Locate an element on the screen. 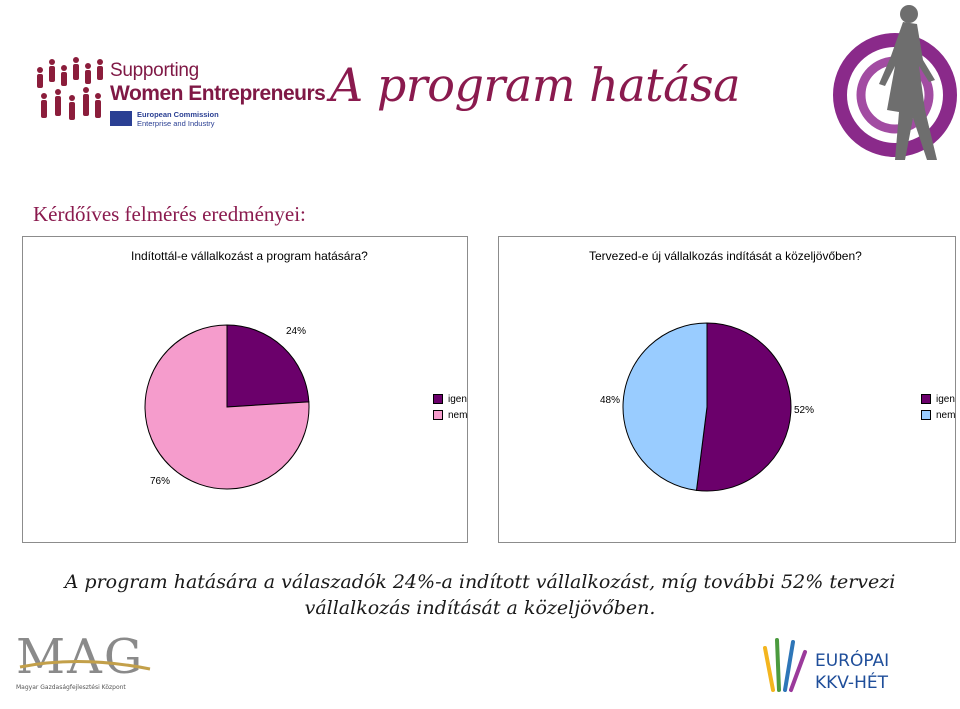 Image resolution: width=960 pixels, height=709 pixels. woman-silhouette-logo is located at coordinates (895, 82).